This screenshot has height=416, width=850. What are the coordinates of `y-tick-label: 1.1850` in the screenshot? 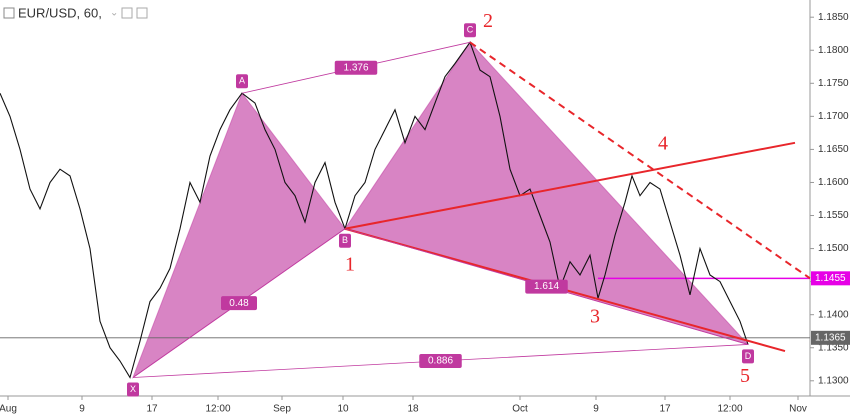 It's located at (833, 17).